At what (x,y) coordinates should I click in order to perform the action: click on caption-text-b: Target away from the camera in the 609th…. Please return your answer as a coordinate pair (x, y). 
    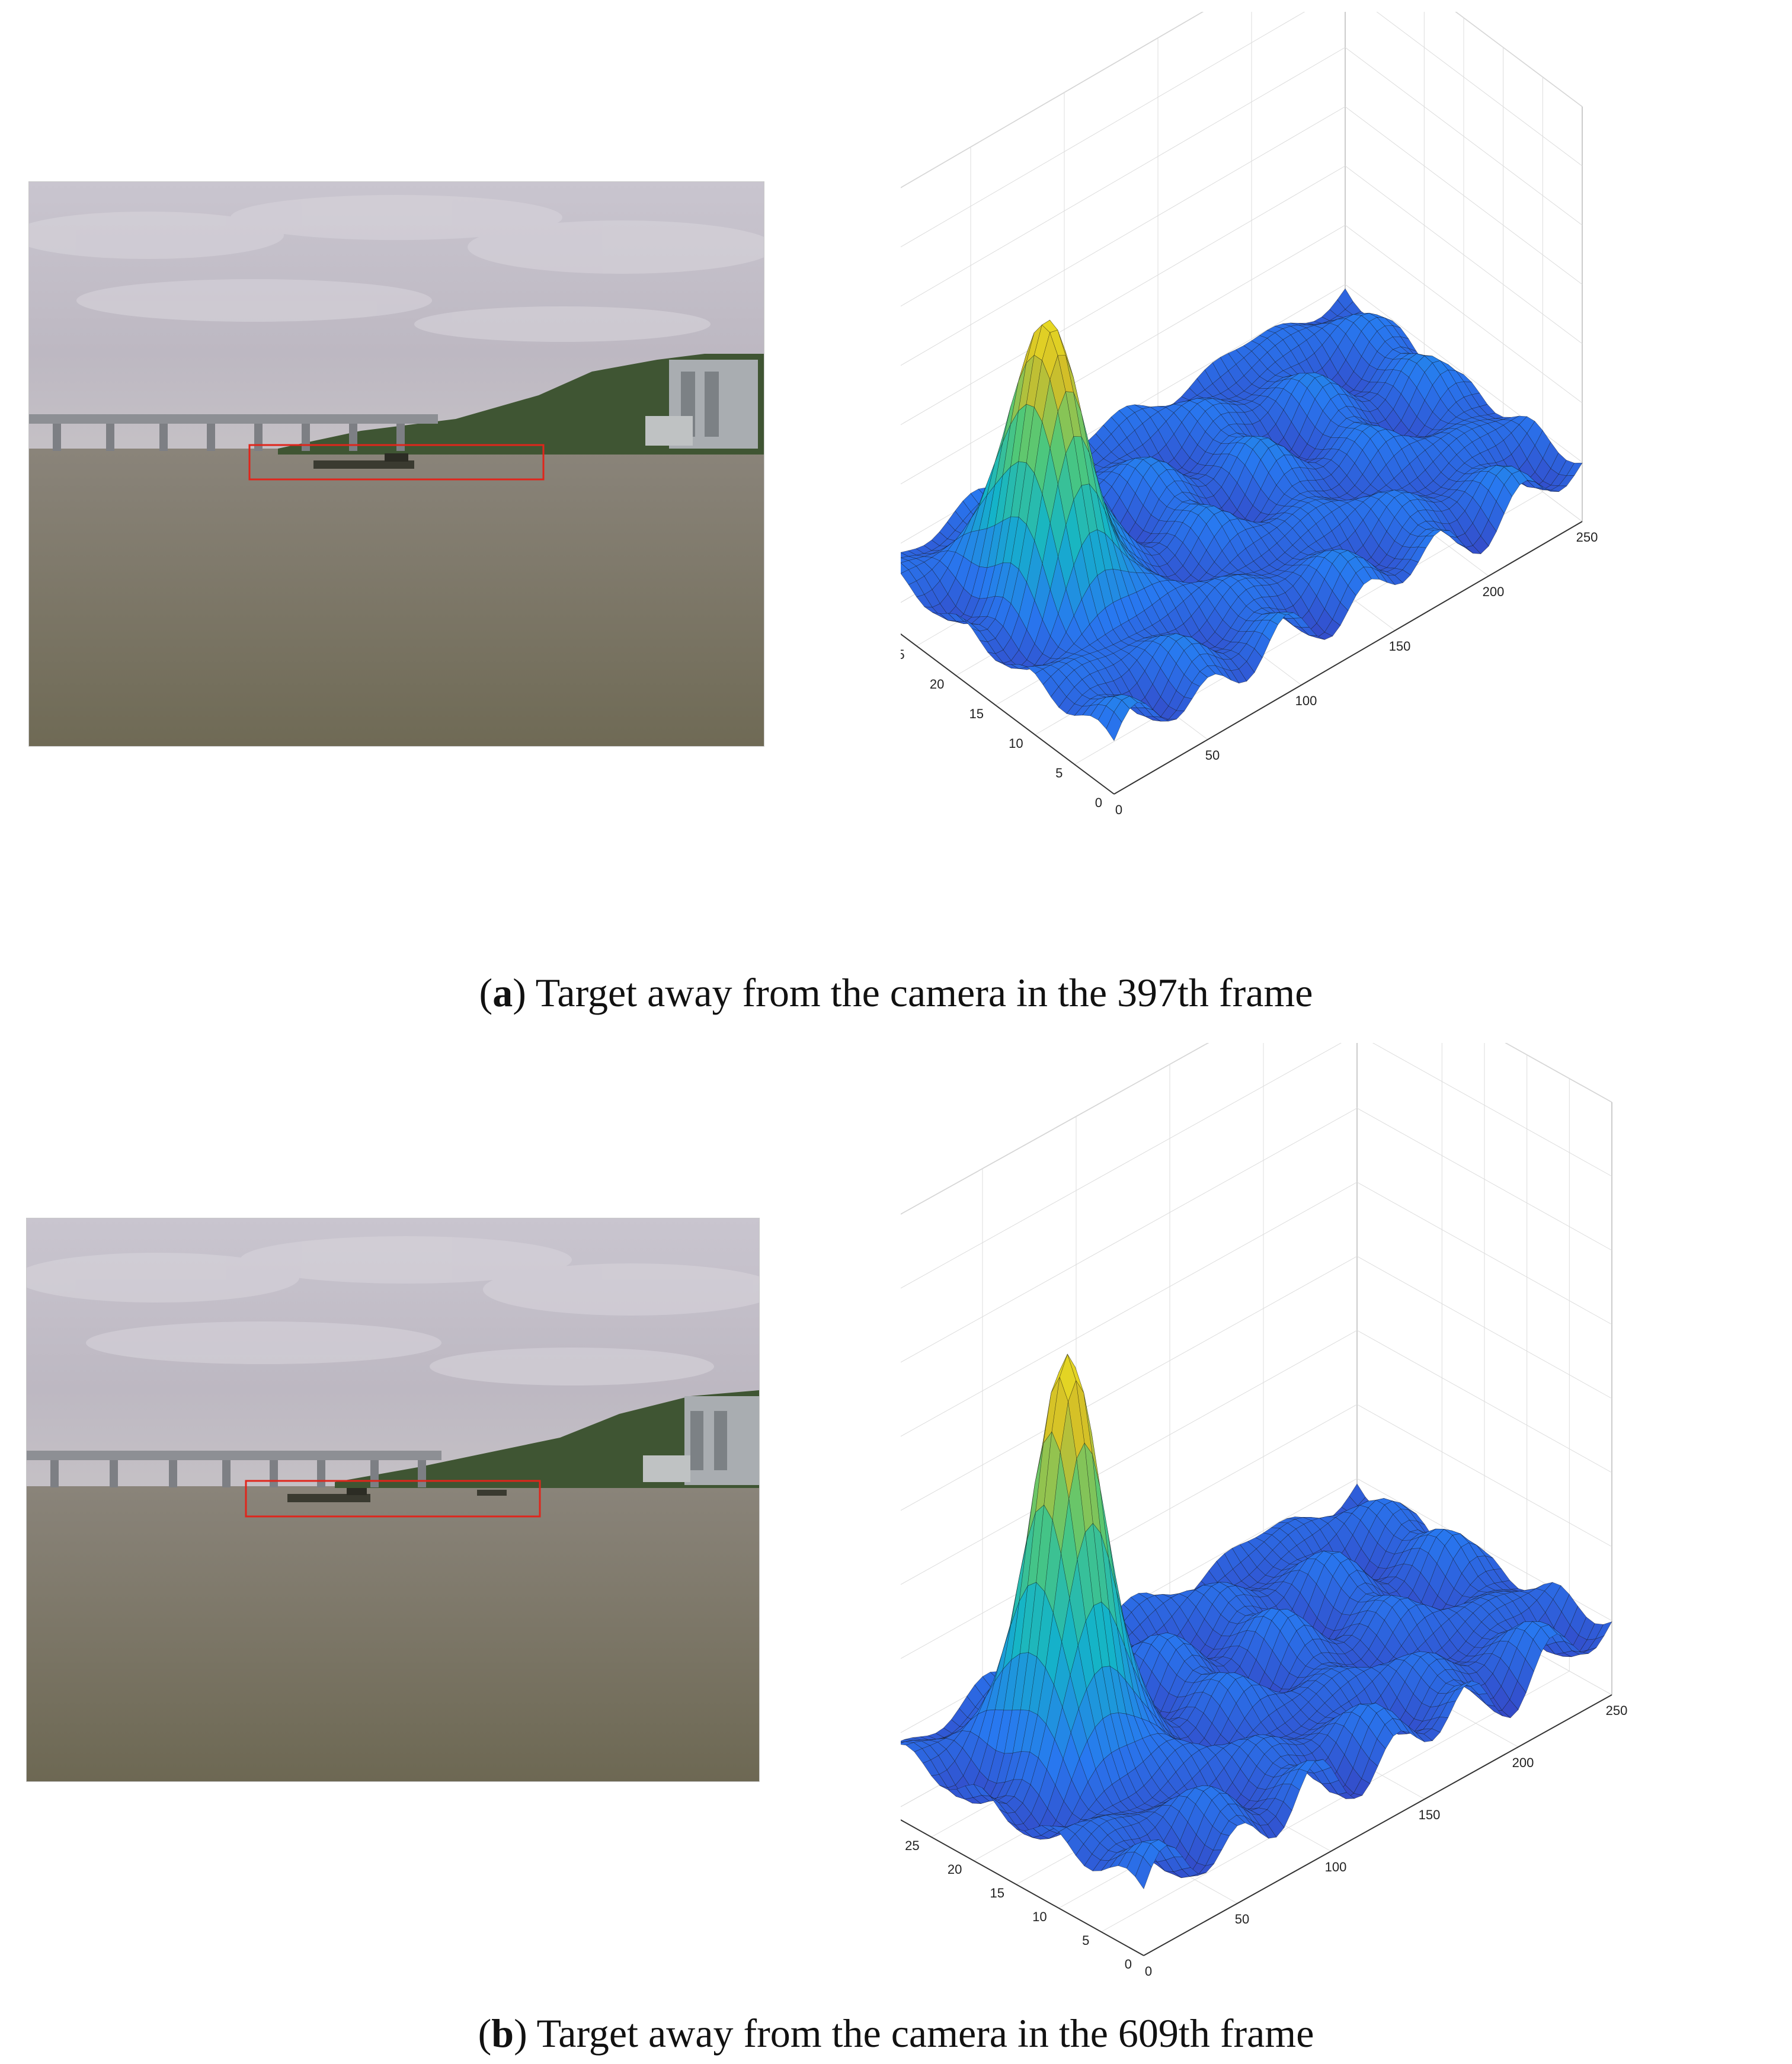
    Looking at the image, I should click on (925, 2033).